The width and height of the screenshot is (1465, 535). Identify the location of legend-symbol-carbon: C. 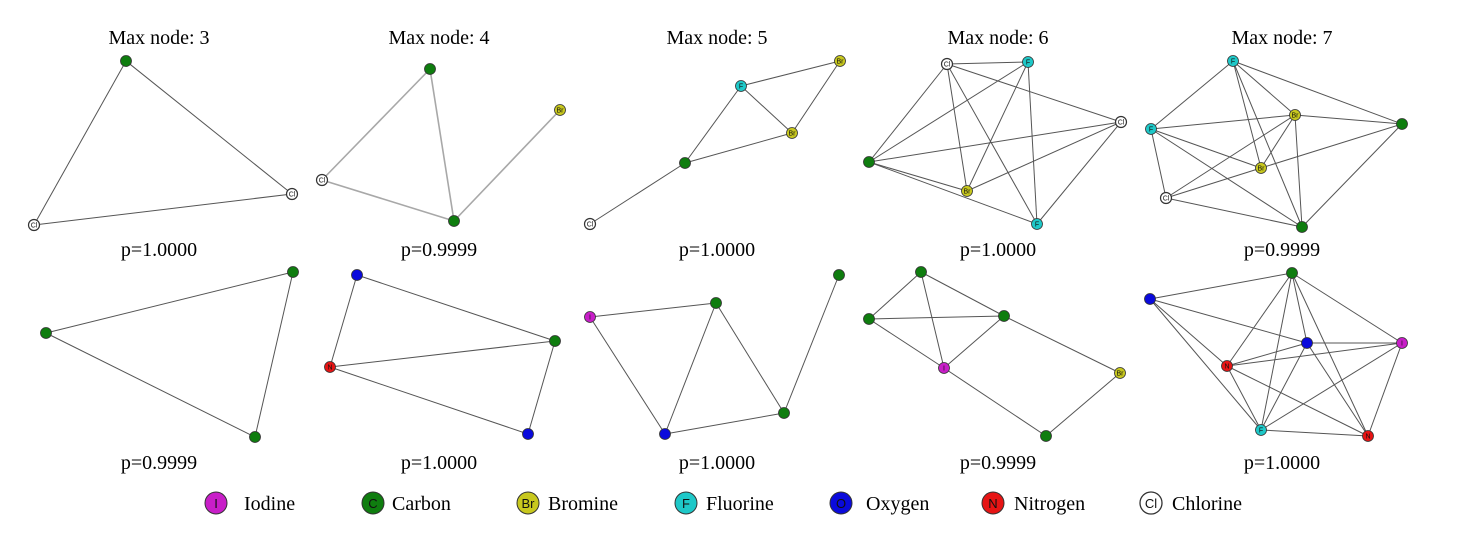
(372, 503).